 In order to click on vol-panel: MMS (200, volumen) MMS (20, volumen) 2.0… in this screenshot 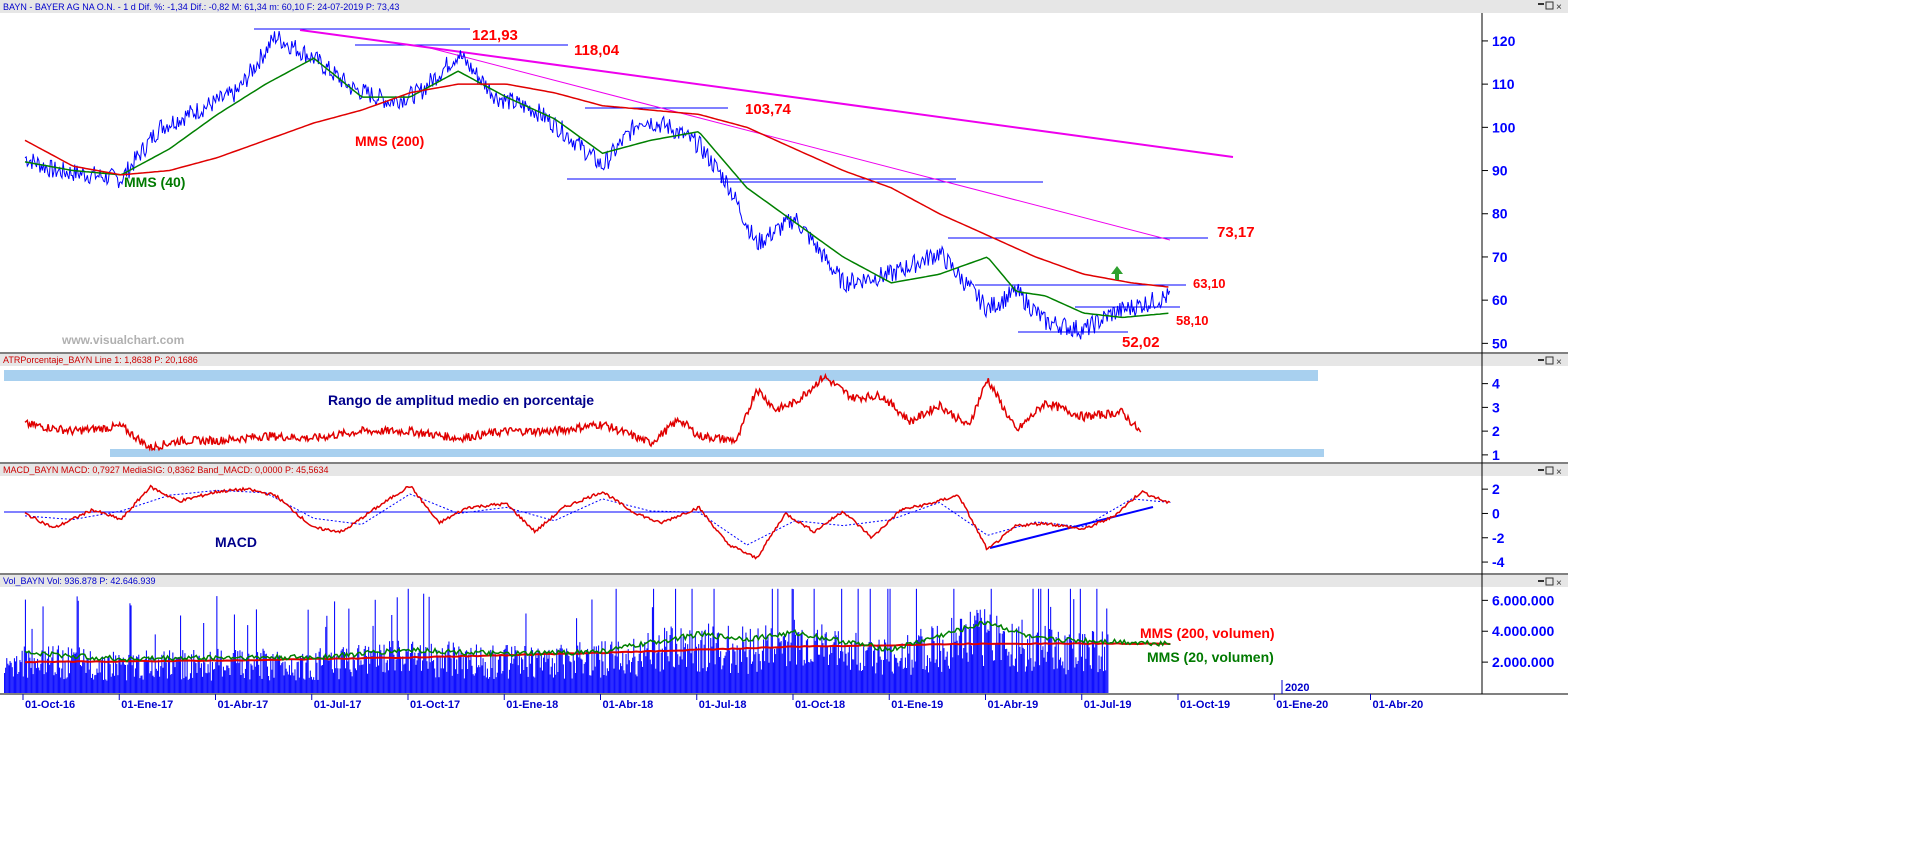, I will do `click(779, 640)`.